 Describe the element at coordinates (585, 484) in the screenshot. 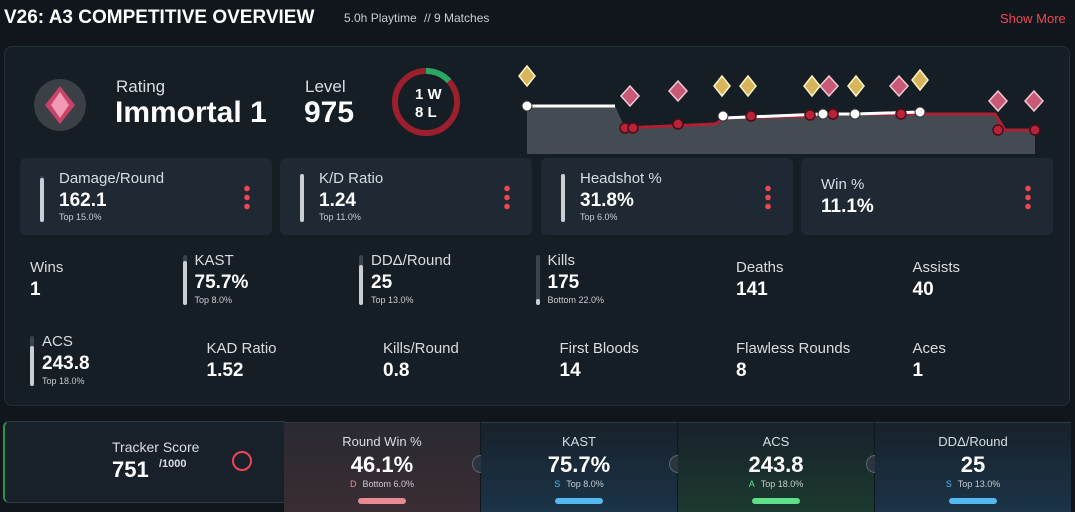

I see `metric-rank: Top 8.0%` at that location.